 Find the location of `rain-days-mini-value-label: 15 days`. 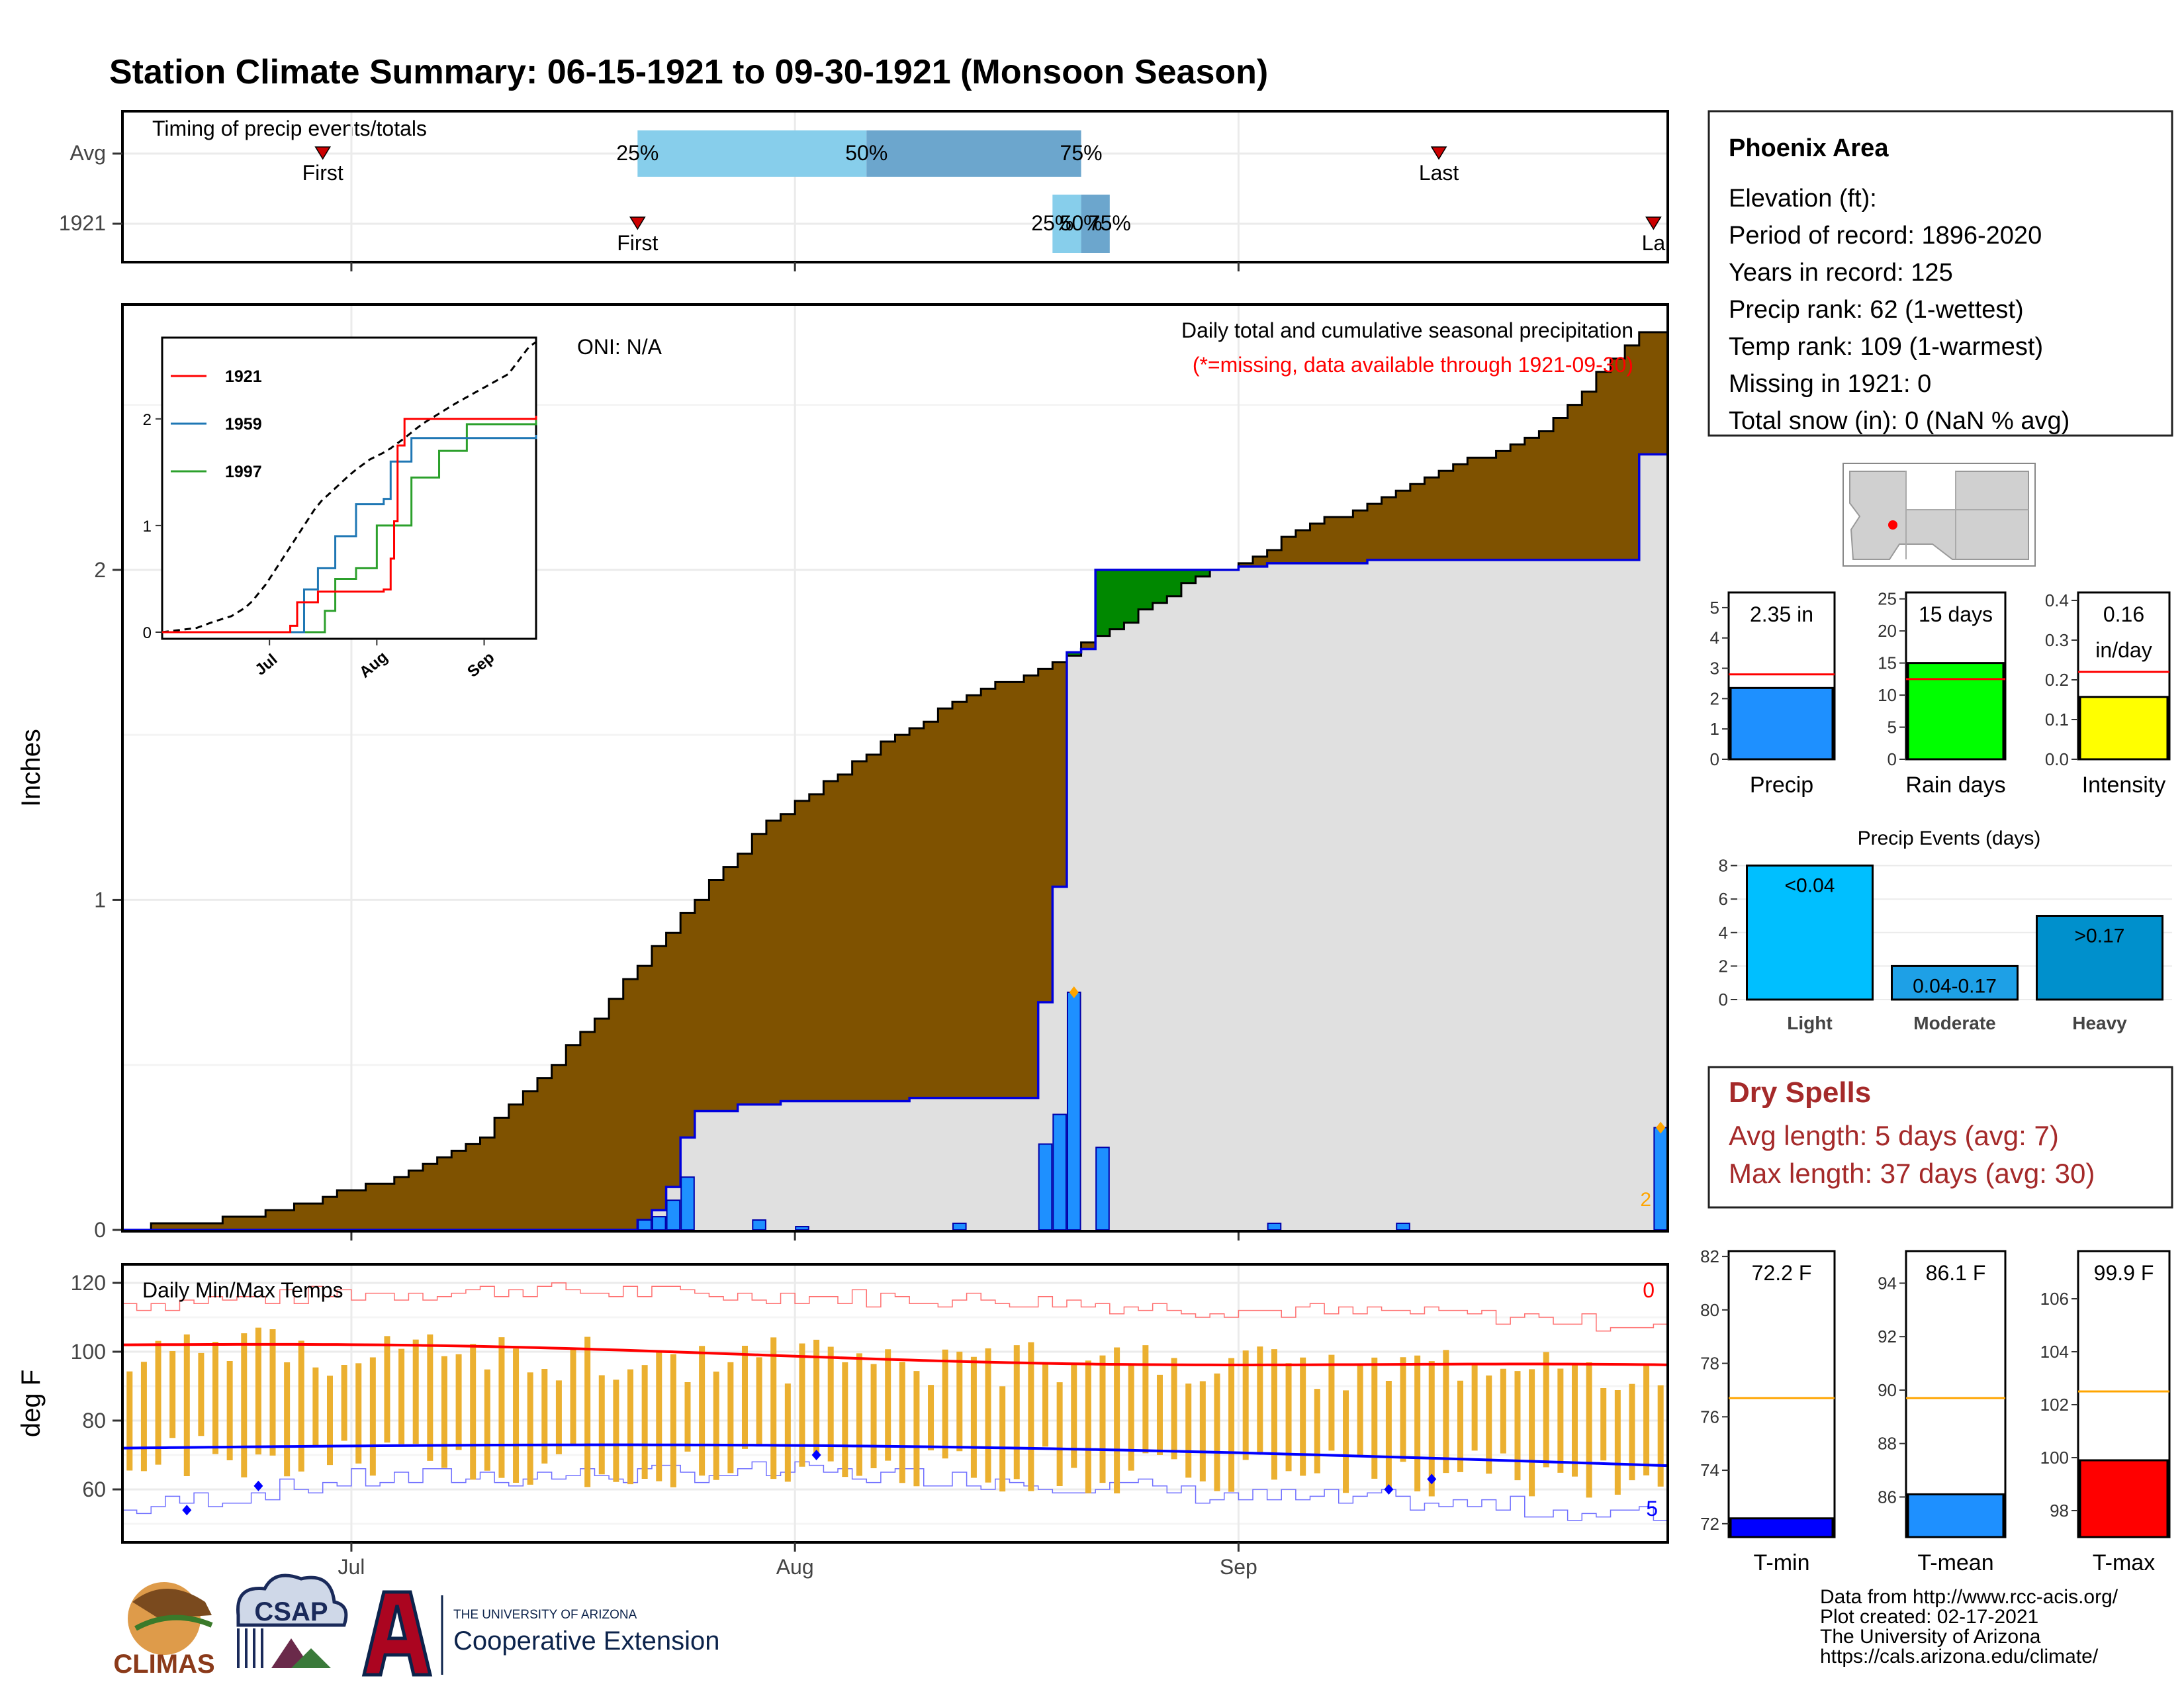

rain-days-mini-value-label: 15 days is located at coordinates (1956, 614).